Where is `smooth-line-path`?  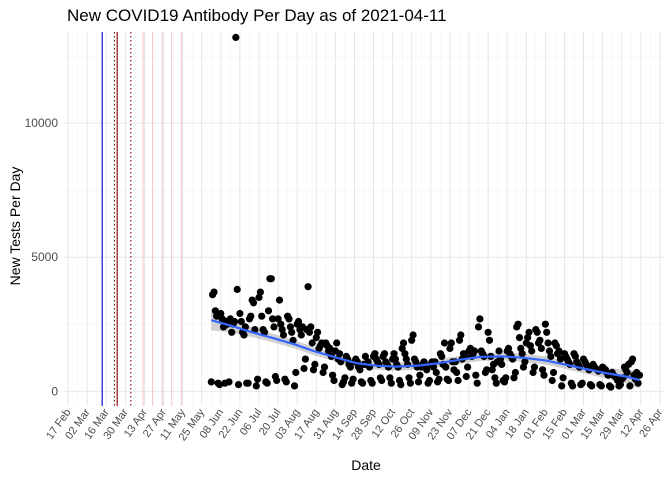
smooth-line-path is located at coordinates (425, 350).